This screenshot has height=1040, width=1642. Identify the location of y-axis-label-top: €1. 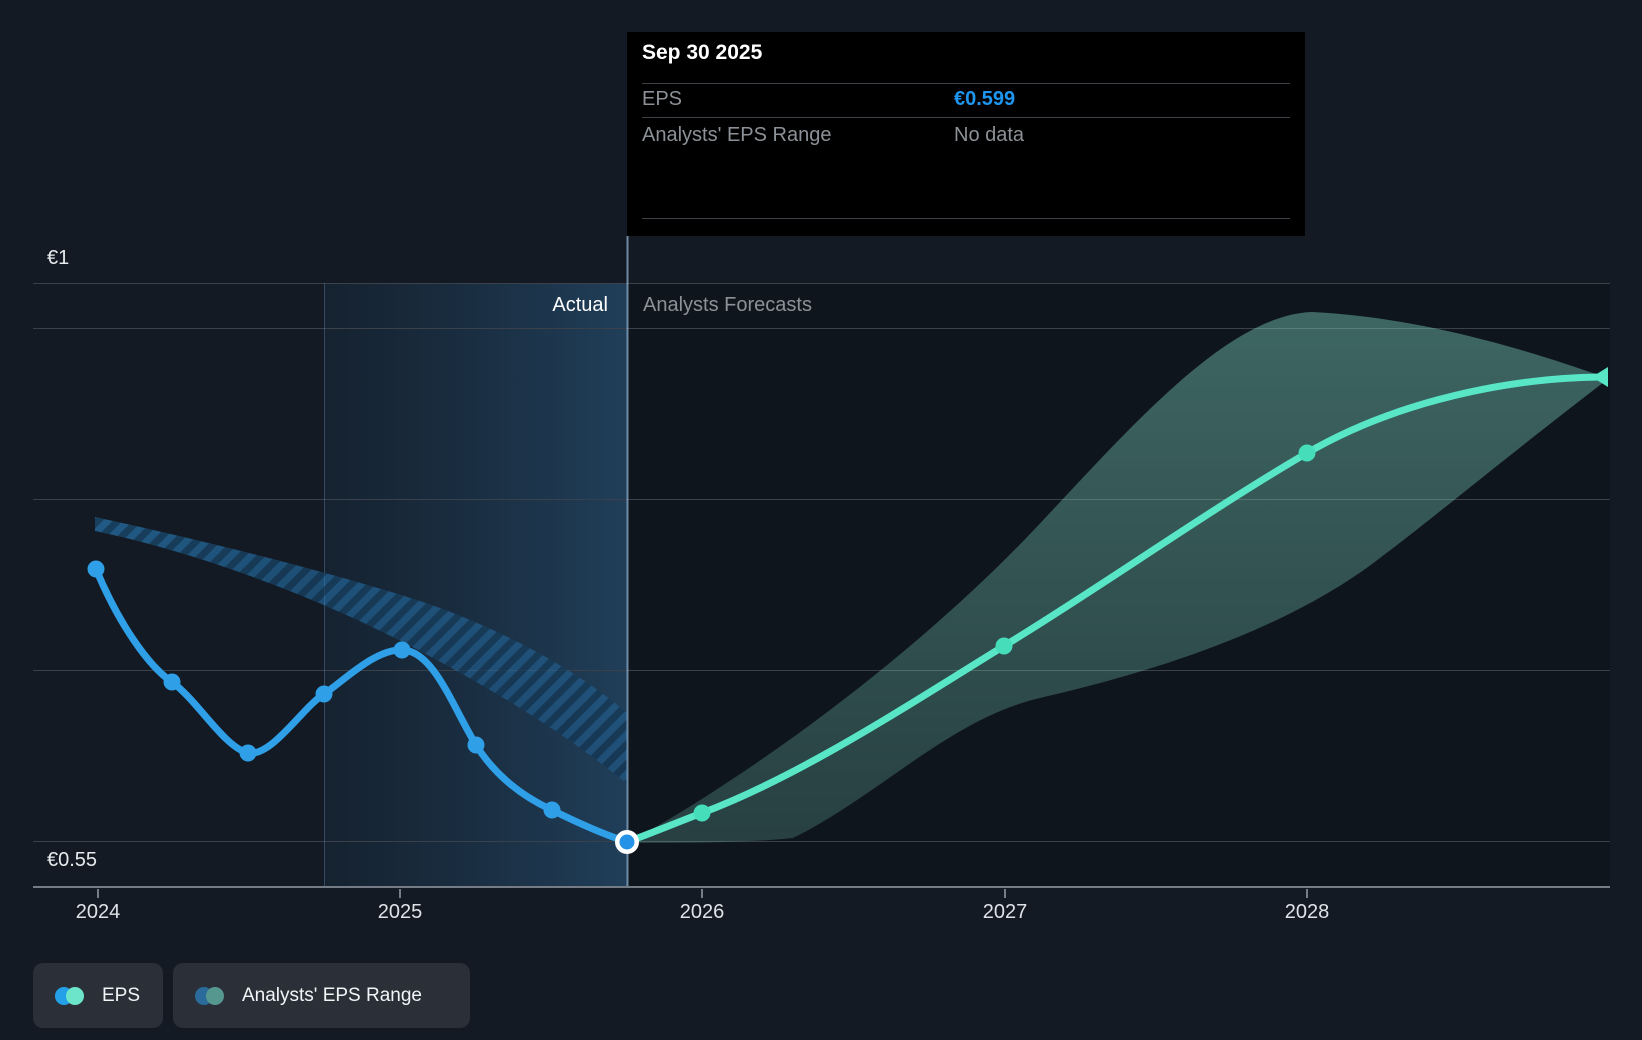
(58, 258).